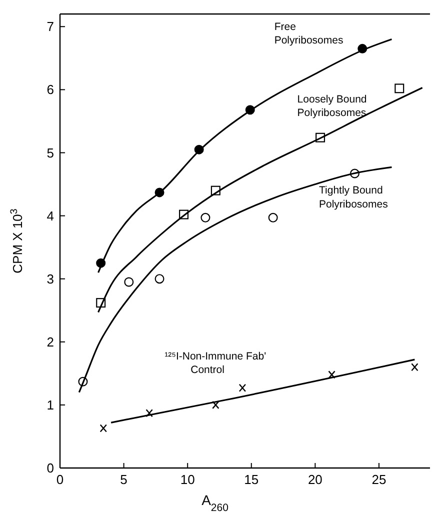 The height and width of the screenshot is (515, 438). What do you see at coordinates (215, 363) in the screenshot?
I see `text: ¹²⁵I-Non-Immune Fab' Control` at bounding box center [215, 363].